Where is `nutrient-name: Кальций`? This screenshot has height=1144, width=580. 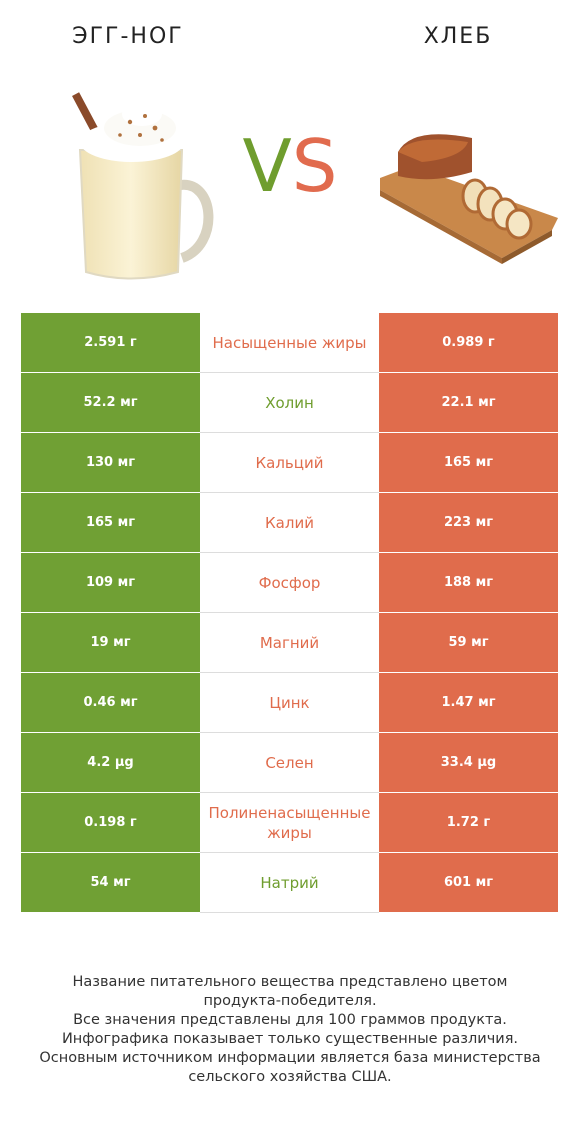 nutrient-name: Кальций is located at coordinates (289, 463).